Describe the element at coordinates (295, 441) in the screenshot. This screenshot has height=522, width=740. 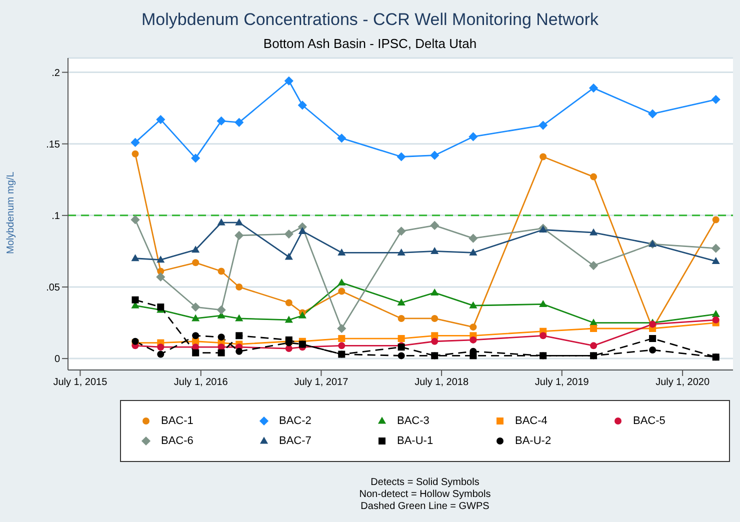
I see `legend-label: BAC-7` at that location.